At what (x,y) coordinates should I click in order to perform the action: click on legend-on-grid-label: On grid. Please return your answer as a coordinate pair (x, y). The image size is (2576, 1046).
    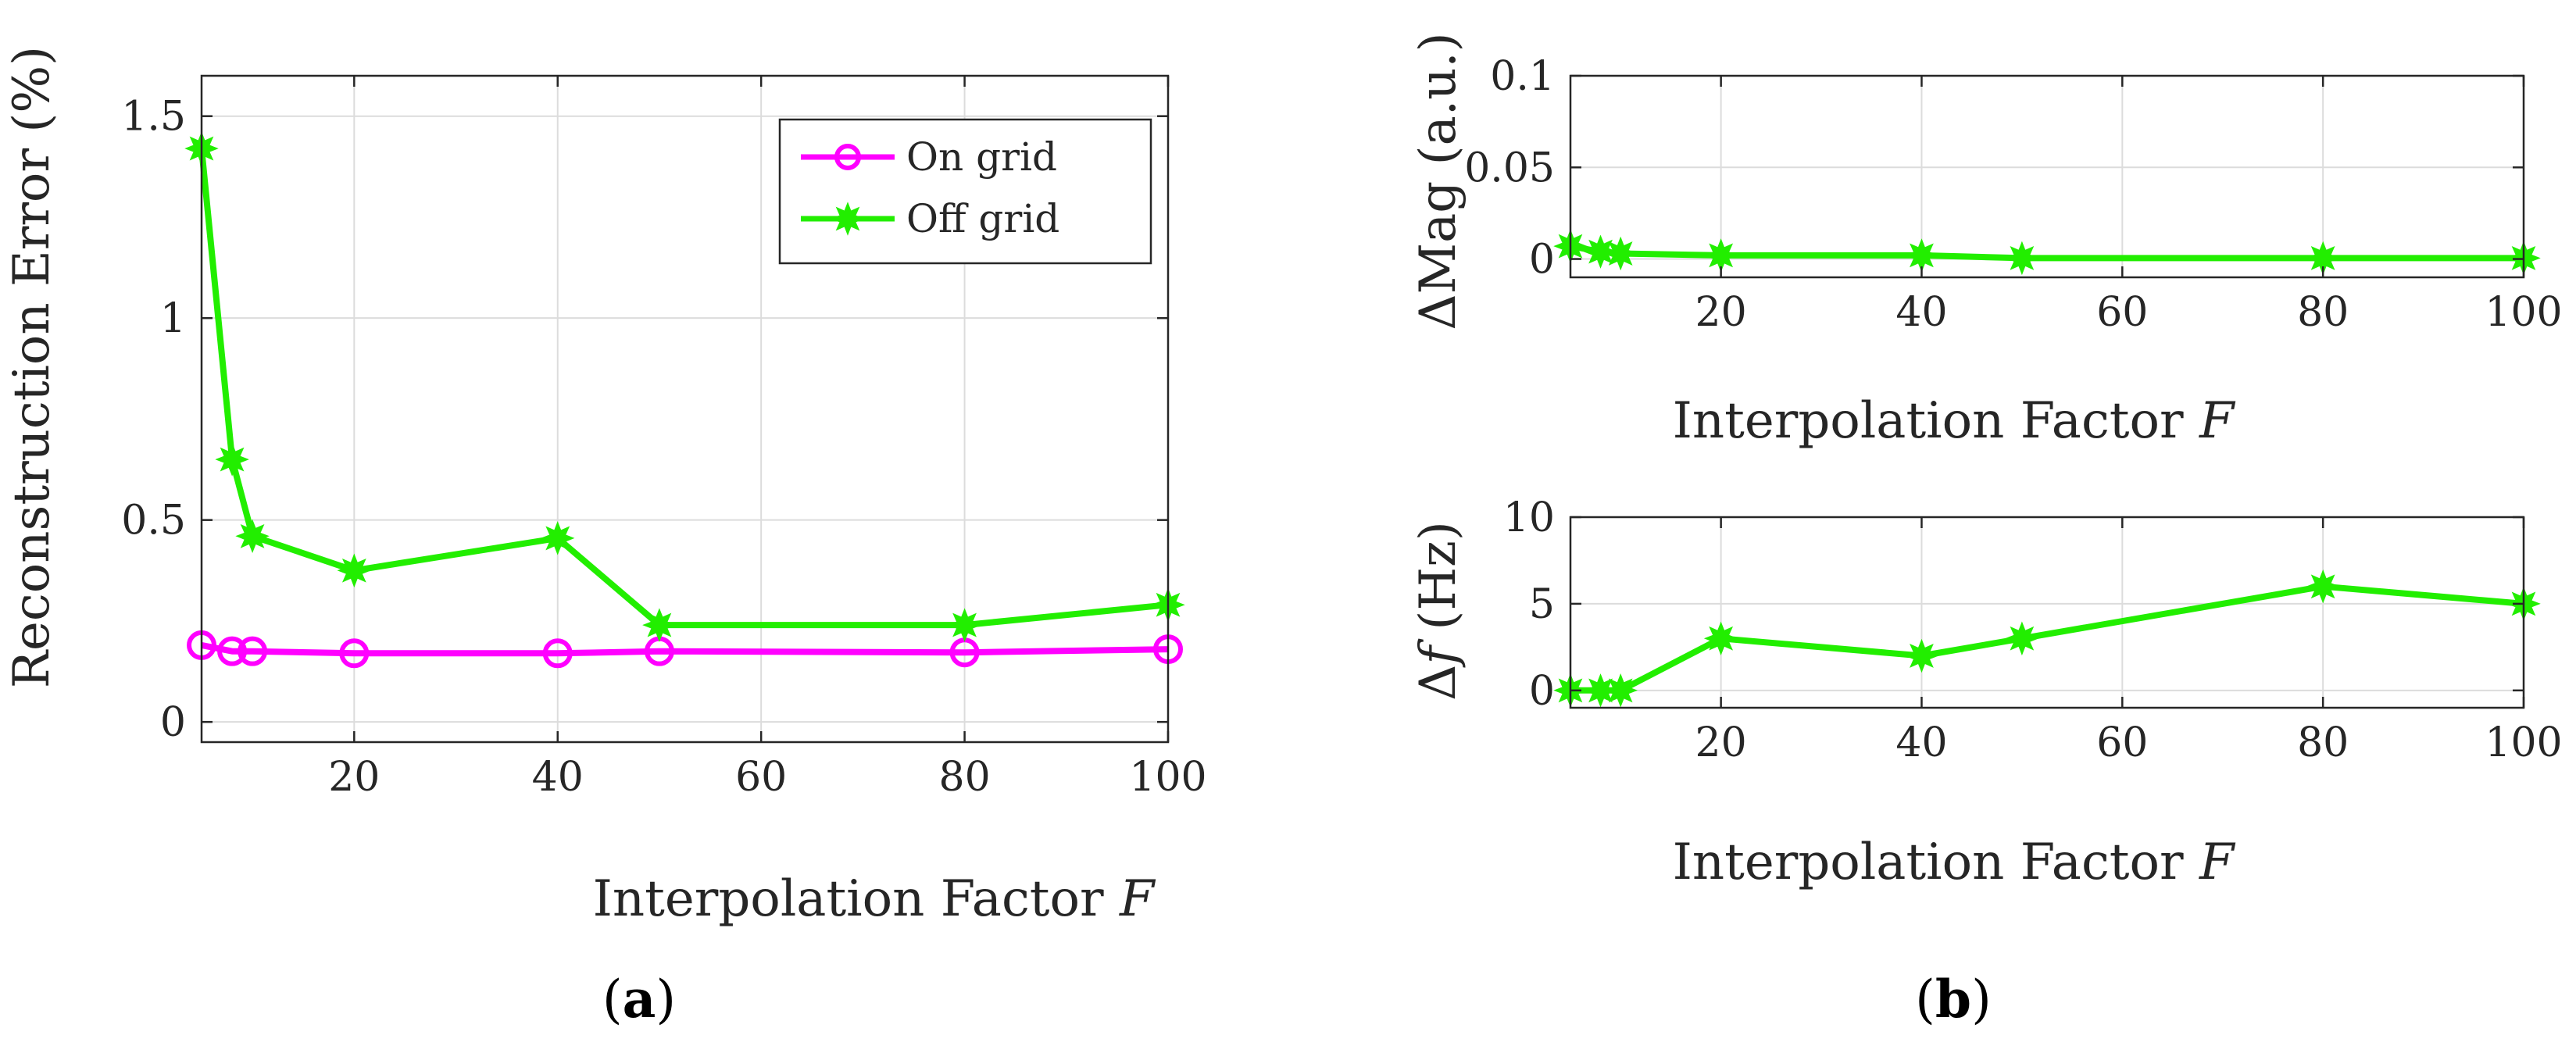
    Looking at the image, I should click on (982, 157).